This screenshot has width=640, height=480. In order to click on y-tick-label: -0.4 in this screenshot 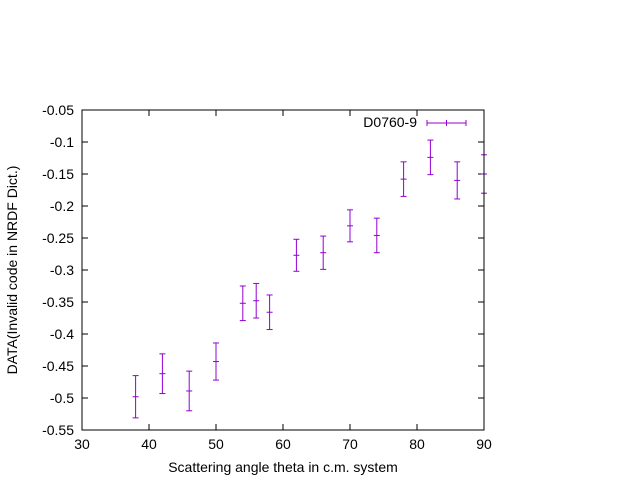, I will do `click(62, 334)`.